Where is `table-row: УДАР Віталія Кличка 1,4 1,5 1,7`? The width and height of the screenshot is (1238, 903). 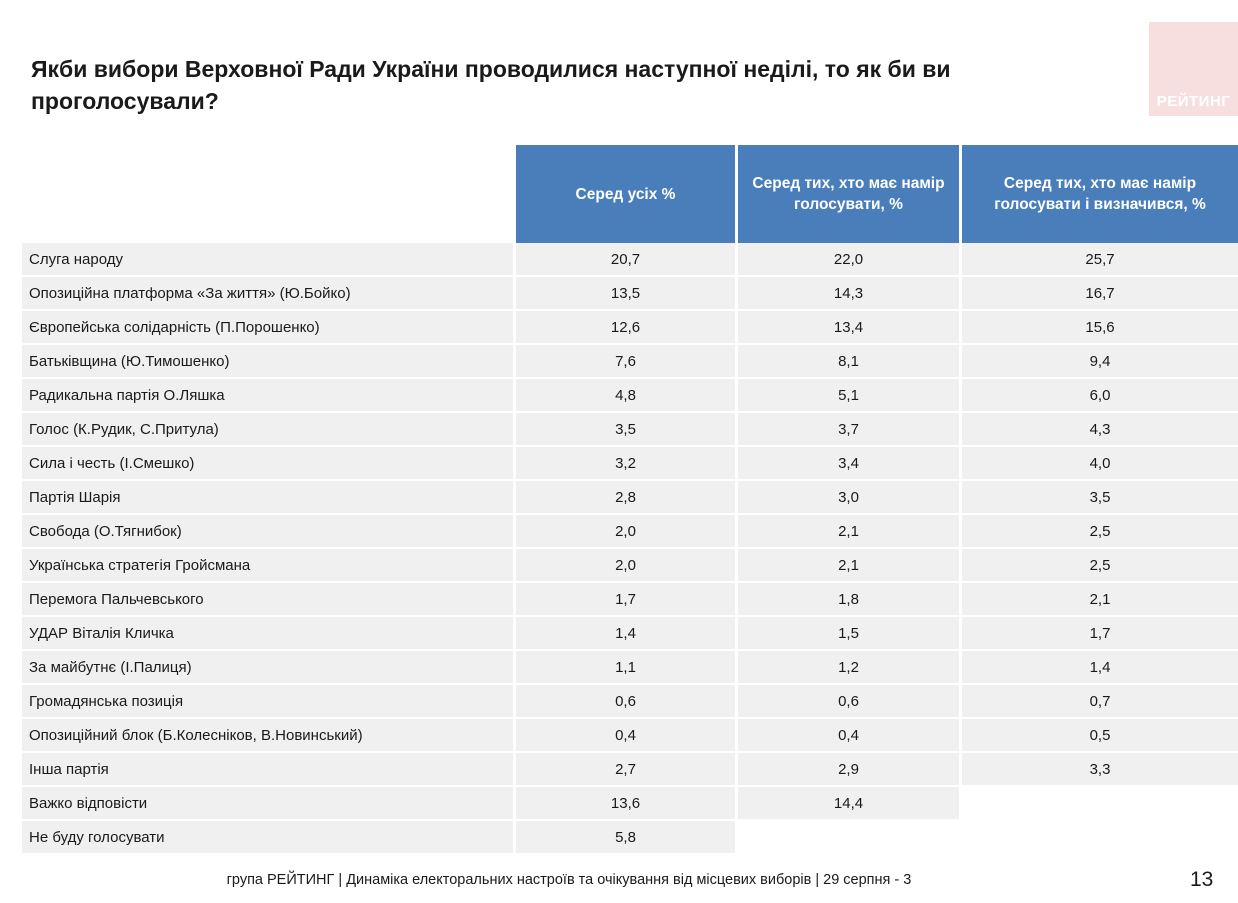
table-row: УДАР Віталія Кличка 1,4 1,5 1,7 is located at coordinates (630, 634).